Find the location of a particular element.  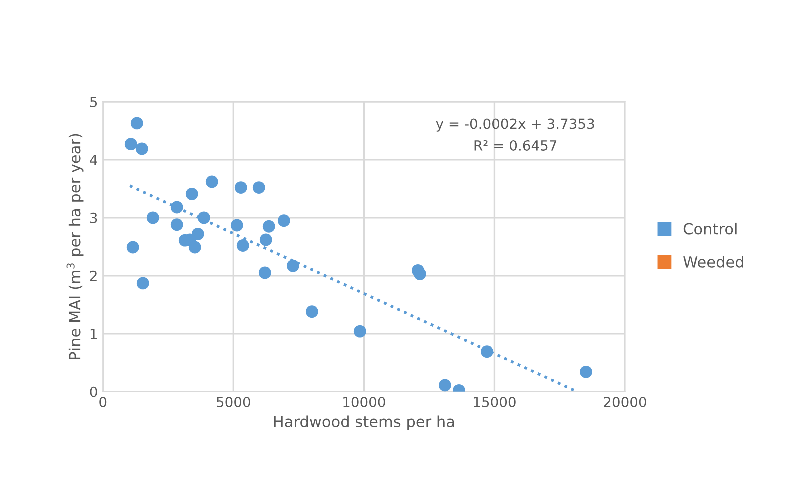

y-tick-label: 2 is located at coordinates (93, 276).